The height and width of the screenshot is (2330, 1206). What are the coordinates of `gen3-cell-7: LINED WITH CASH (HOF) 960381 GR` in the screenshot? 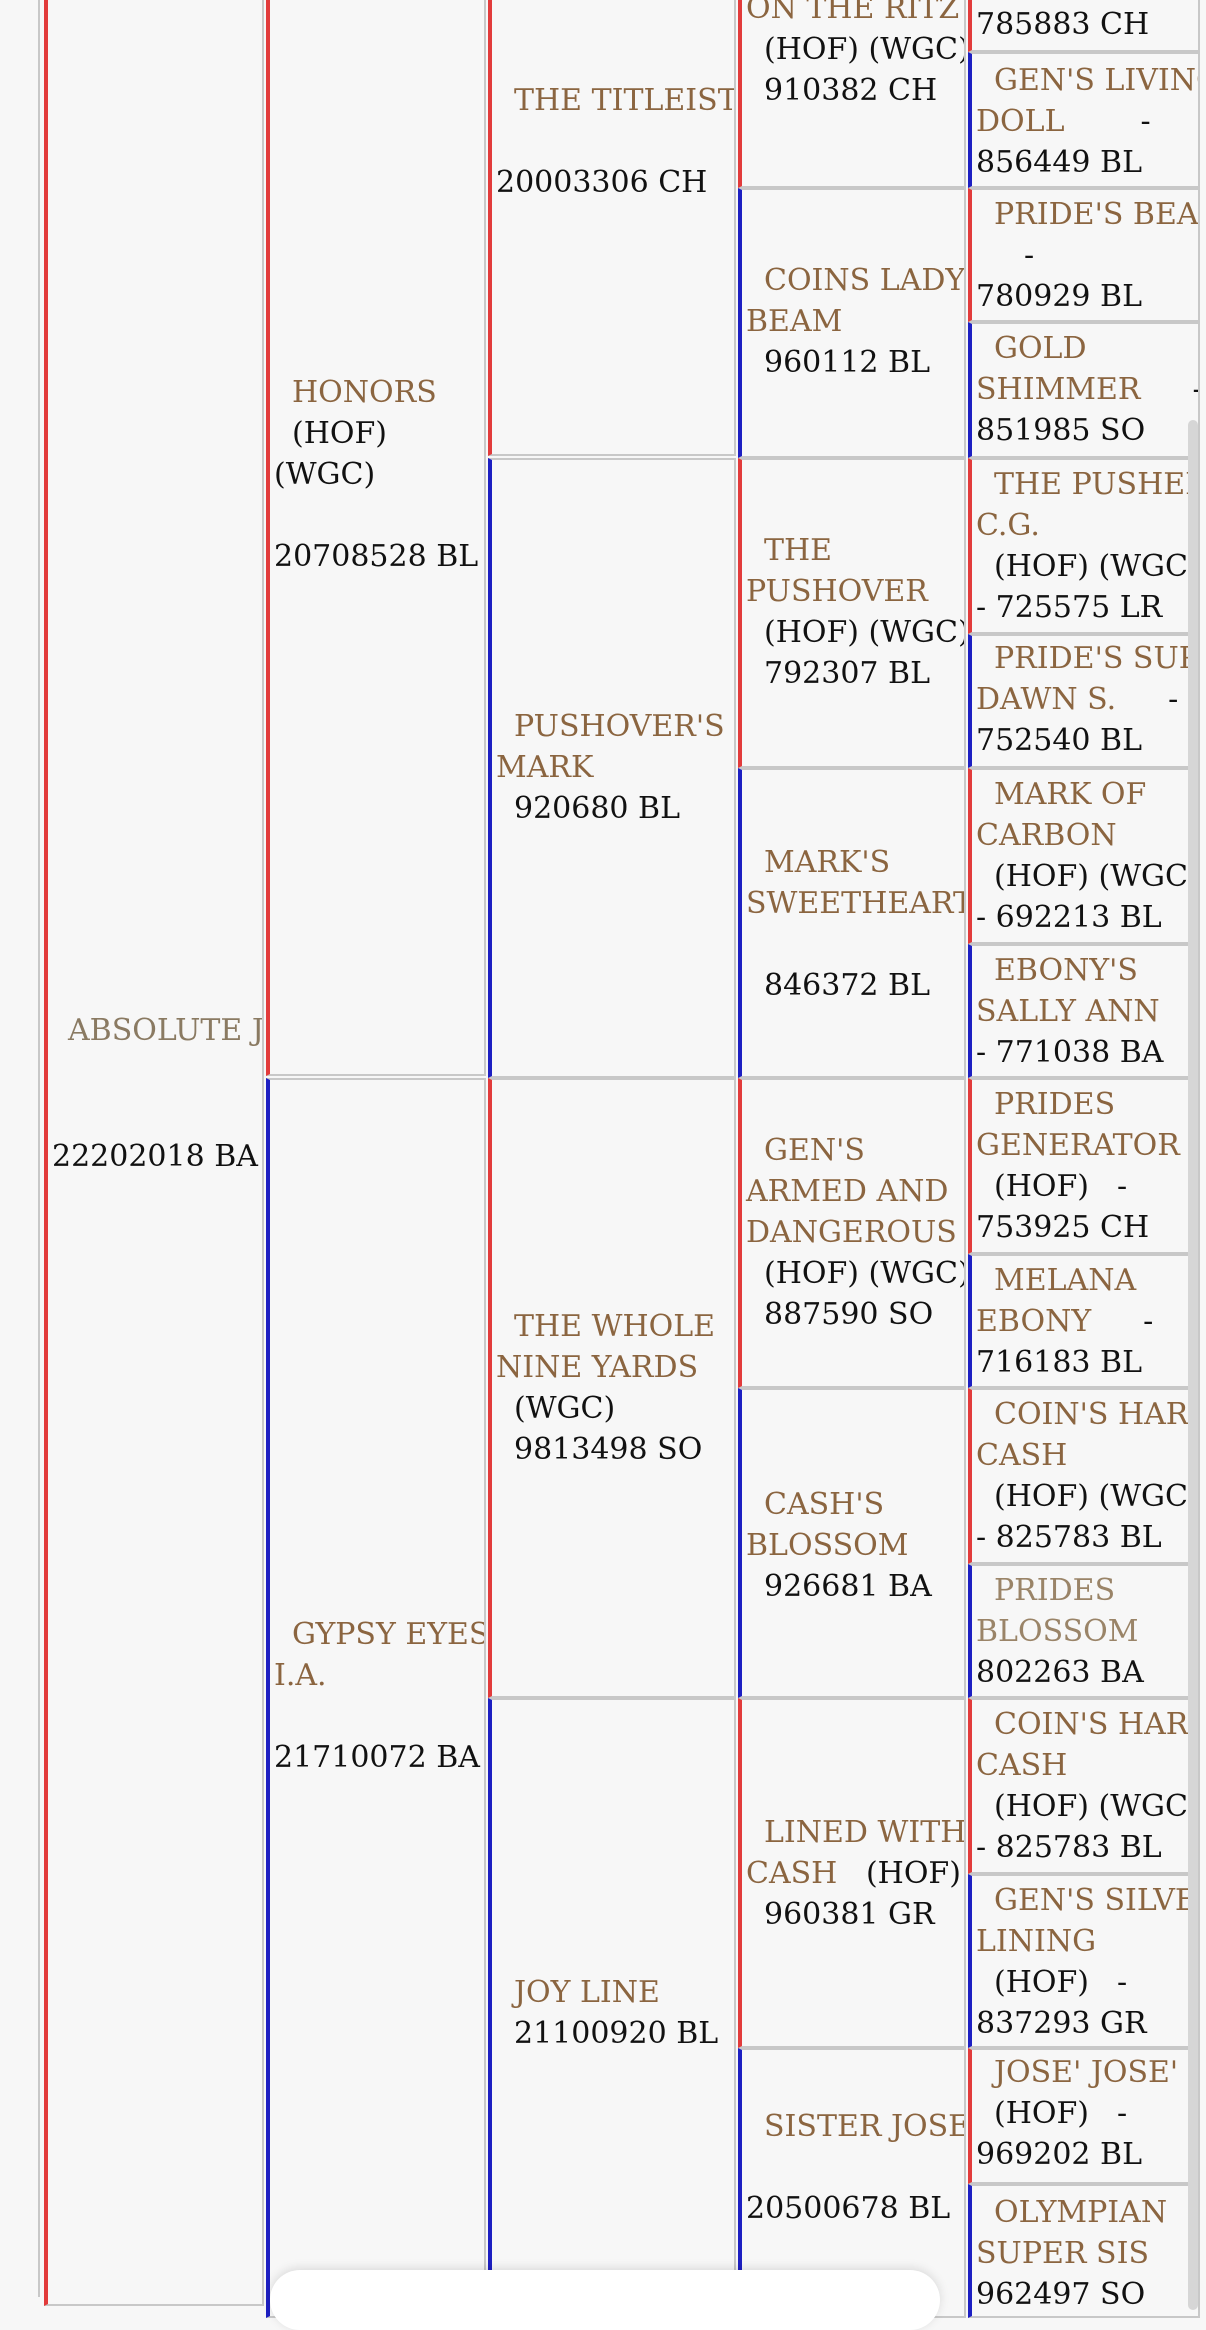 It's located at (852, 1873).